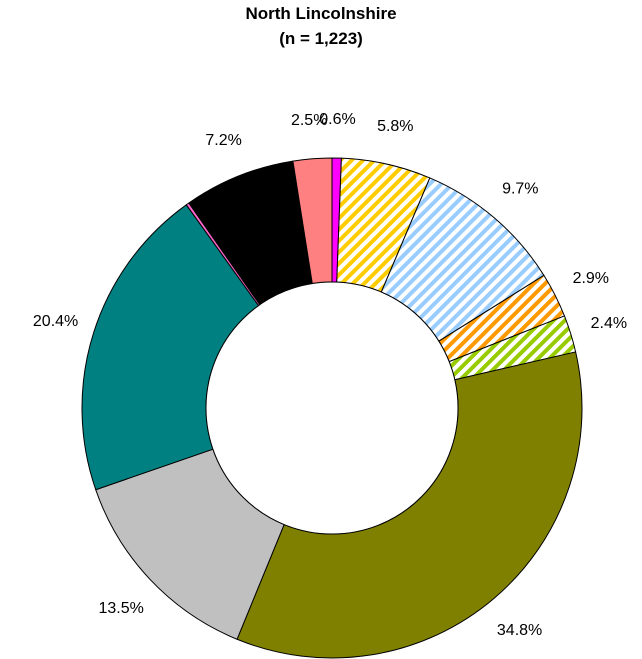  What do you see at coordinates (591, 278) in the screenshot?
I see `slice-label: 2.9%` at bounding box center [591, 278].